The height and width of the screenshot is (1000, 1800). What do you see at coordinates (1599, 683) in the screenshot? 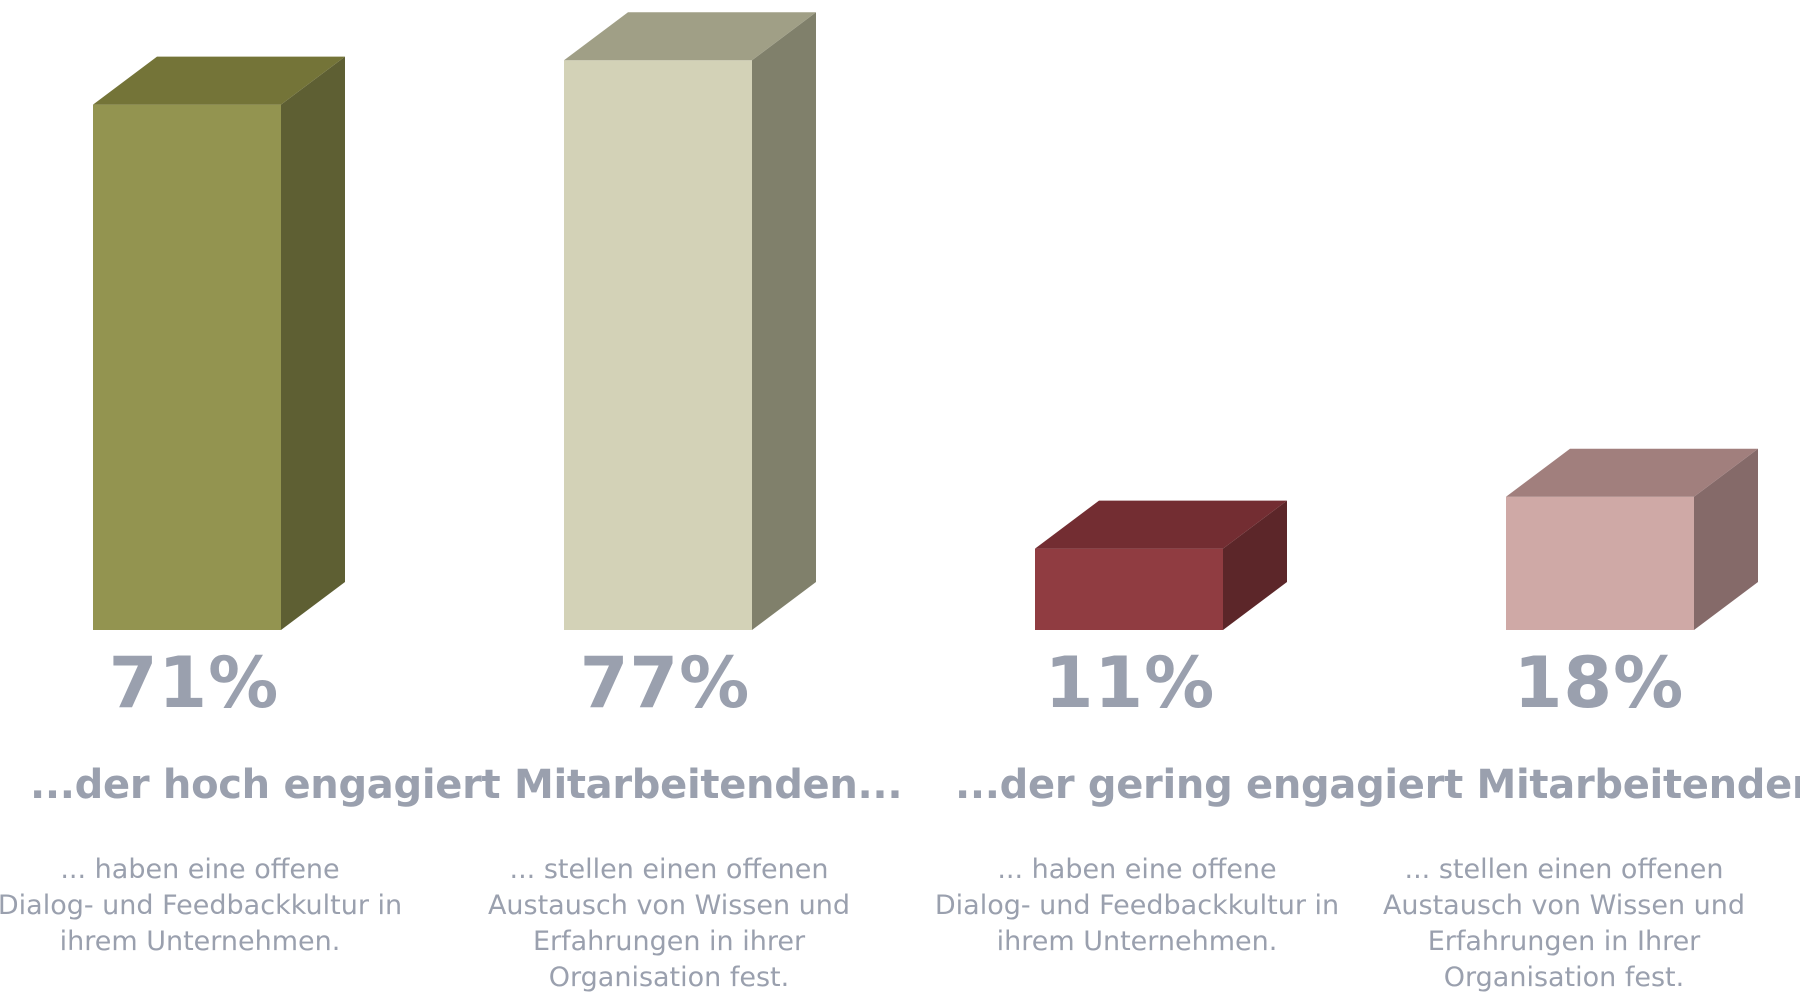
I see `value-label-bar-4: 18%` at bounding box center [1599, 683].